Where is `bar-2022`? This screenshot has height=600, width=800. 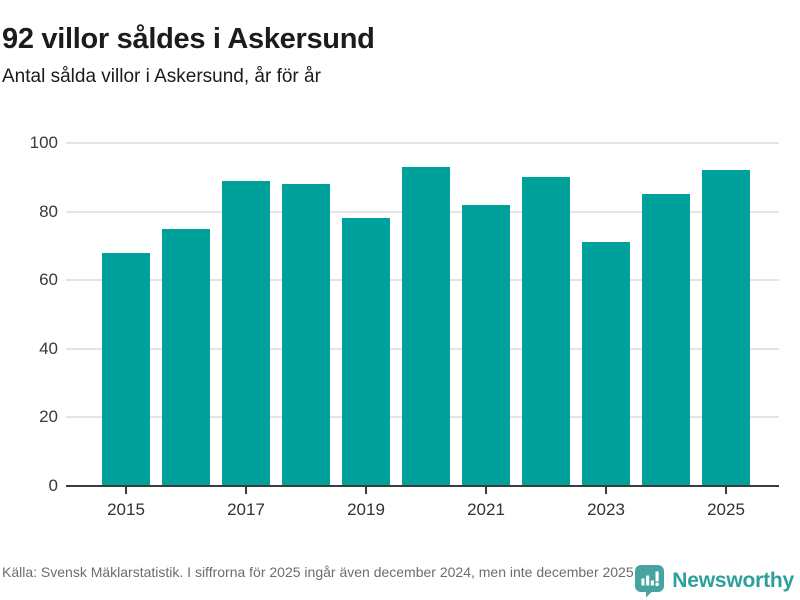 bar-2022 is located at coordinates (546, 331).